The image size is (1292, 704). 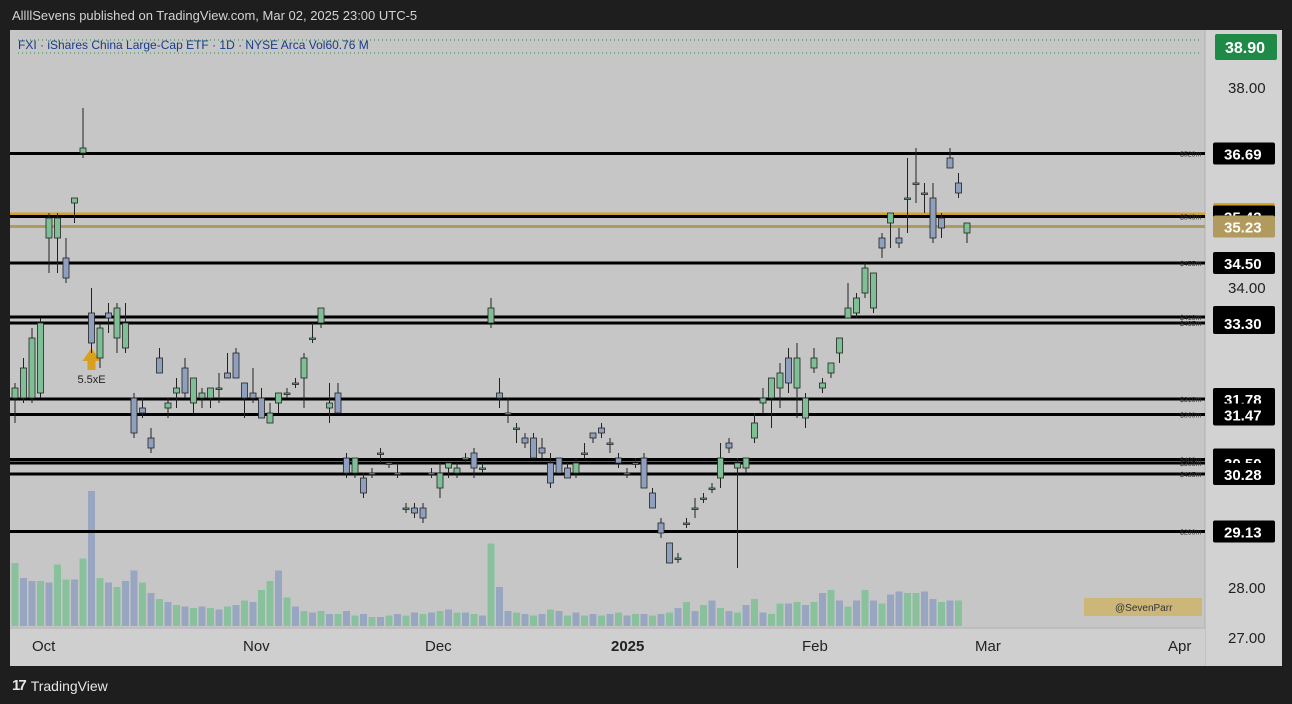 I want to click on price-badge-label: 31.47, so click(x=1243, y=416).